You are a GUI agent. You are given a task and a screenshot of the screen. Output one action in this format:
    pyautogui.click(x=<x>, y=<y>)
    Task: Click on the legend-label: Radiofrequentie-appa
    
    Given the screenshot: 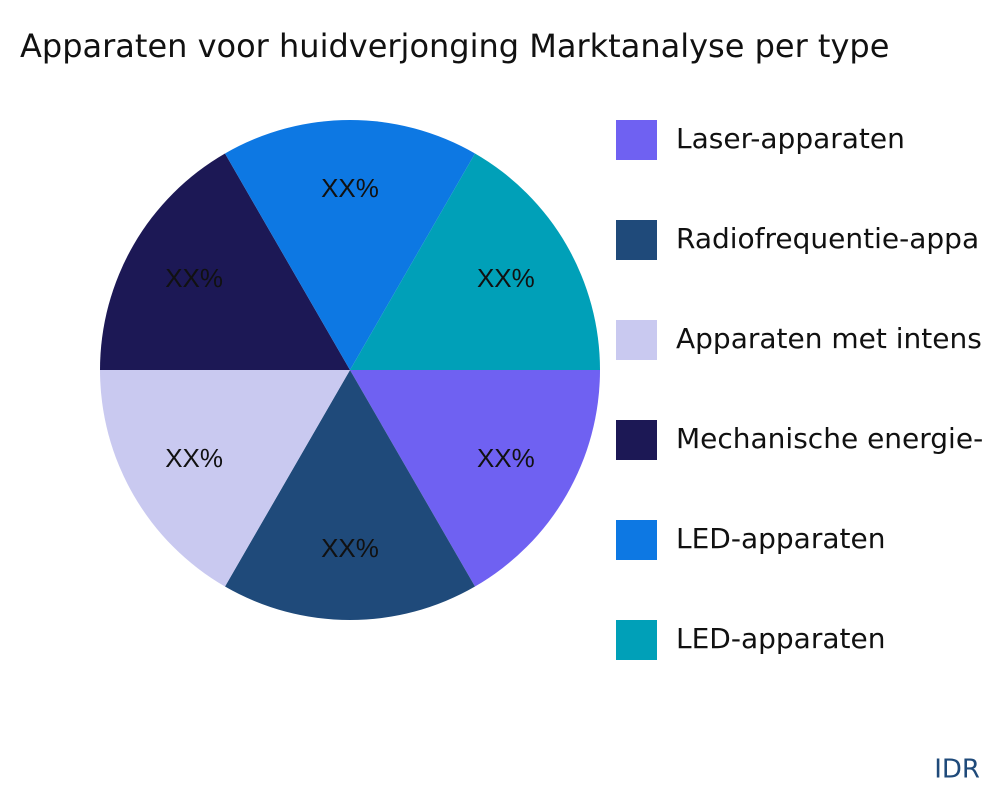 What is the action you would take?
    pyautogui.click(x=827, y=238)
    